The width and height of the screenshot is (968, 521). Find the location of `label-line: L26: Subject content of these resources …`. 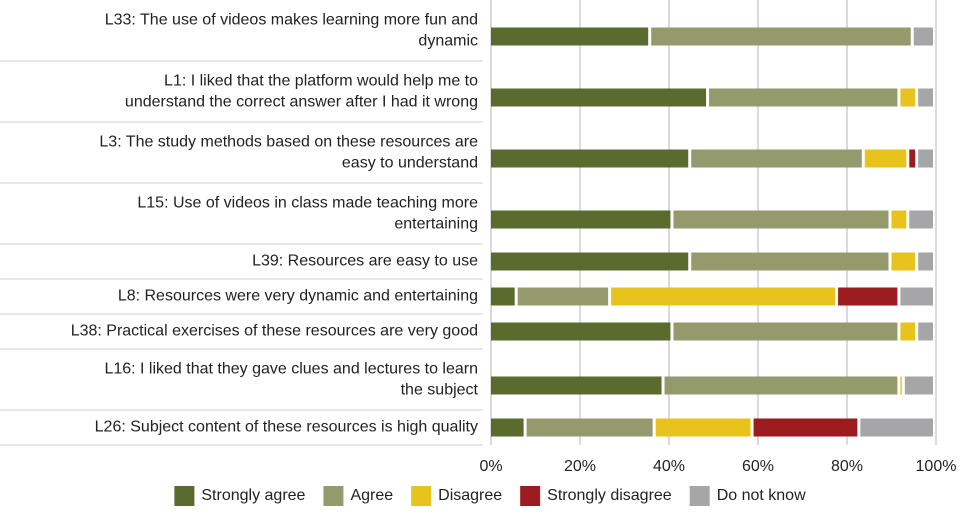

label-line: L26: Subject content of these resources … is located at coordinates (286, 427).